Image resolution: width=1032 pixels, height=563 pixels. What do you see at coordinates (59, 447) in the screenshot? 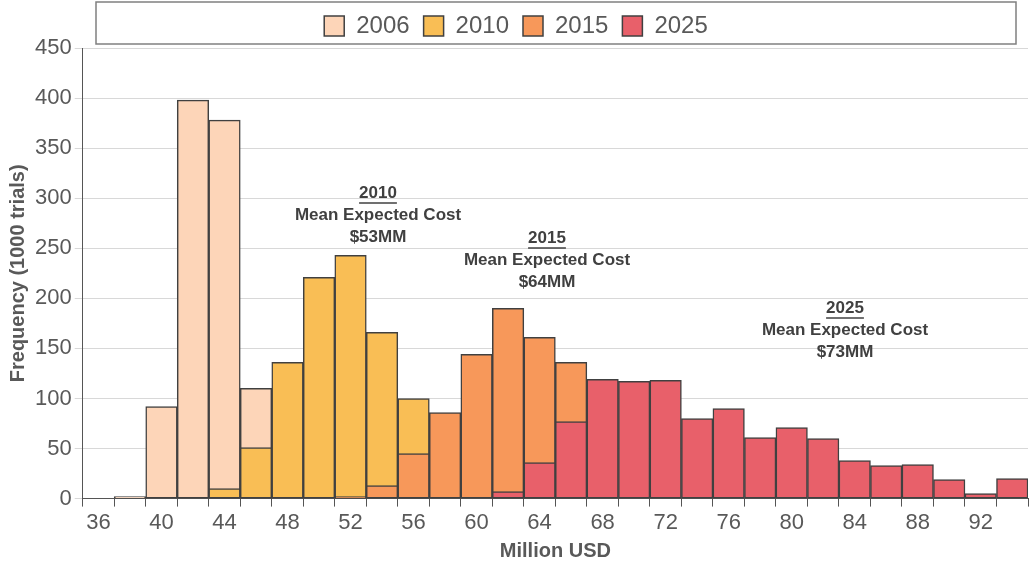
I see `y-tick-label: 50` at bounding box center [59, 447].